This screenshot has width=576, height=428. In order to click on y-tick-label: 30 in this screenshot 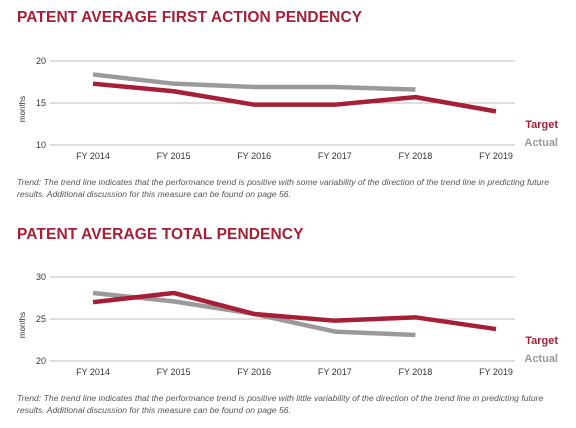, I will do `click(41, 277)`.